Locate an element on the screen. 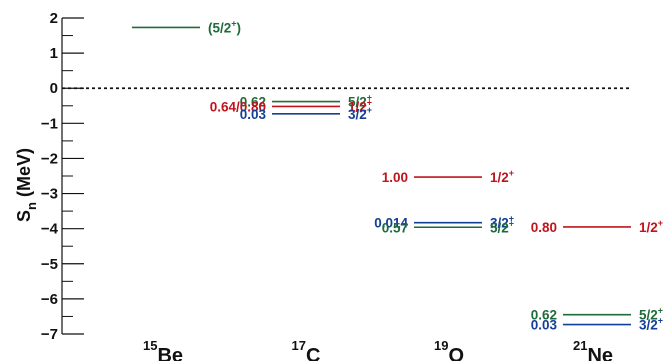 This screenshot has width=666, height=361. nucleus-label: 19O is located at coordinates (449, 349).